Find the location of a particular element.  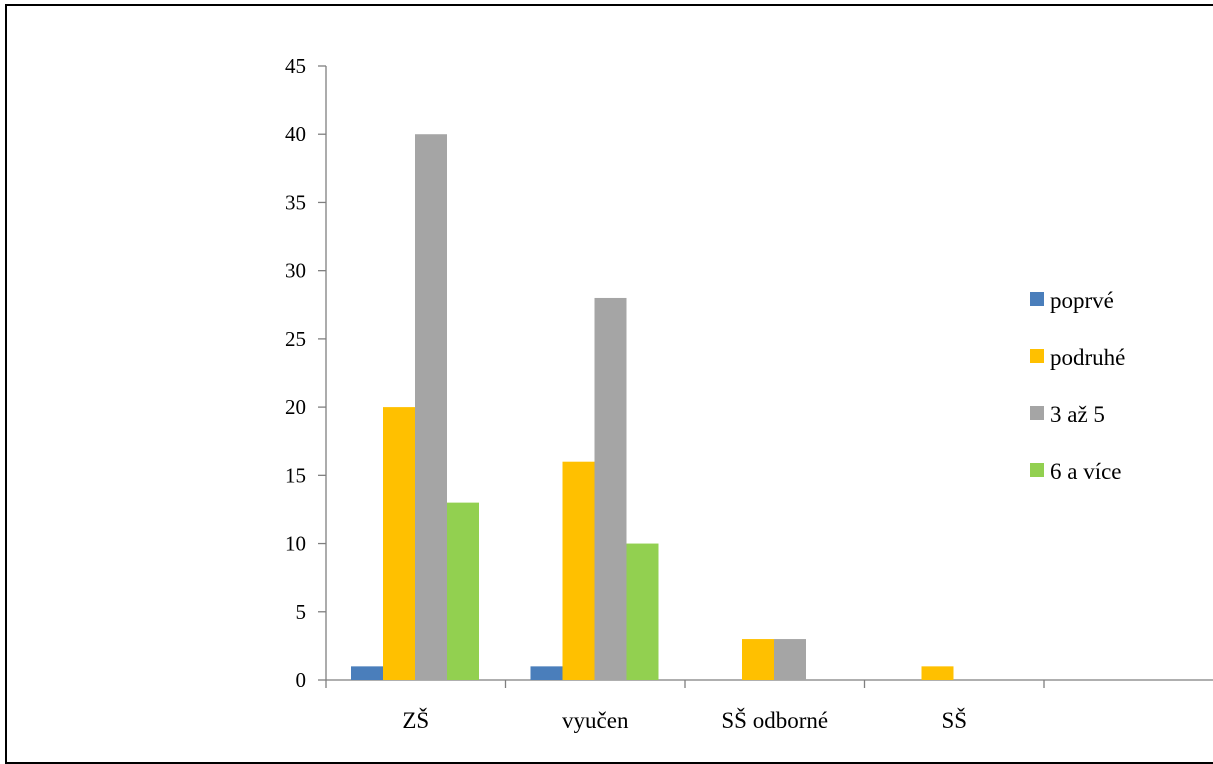

y-tick-label: 30 is located at coordinates (295, 271).